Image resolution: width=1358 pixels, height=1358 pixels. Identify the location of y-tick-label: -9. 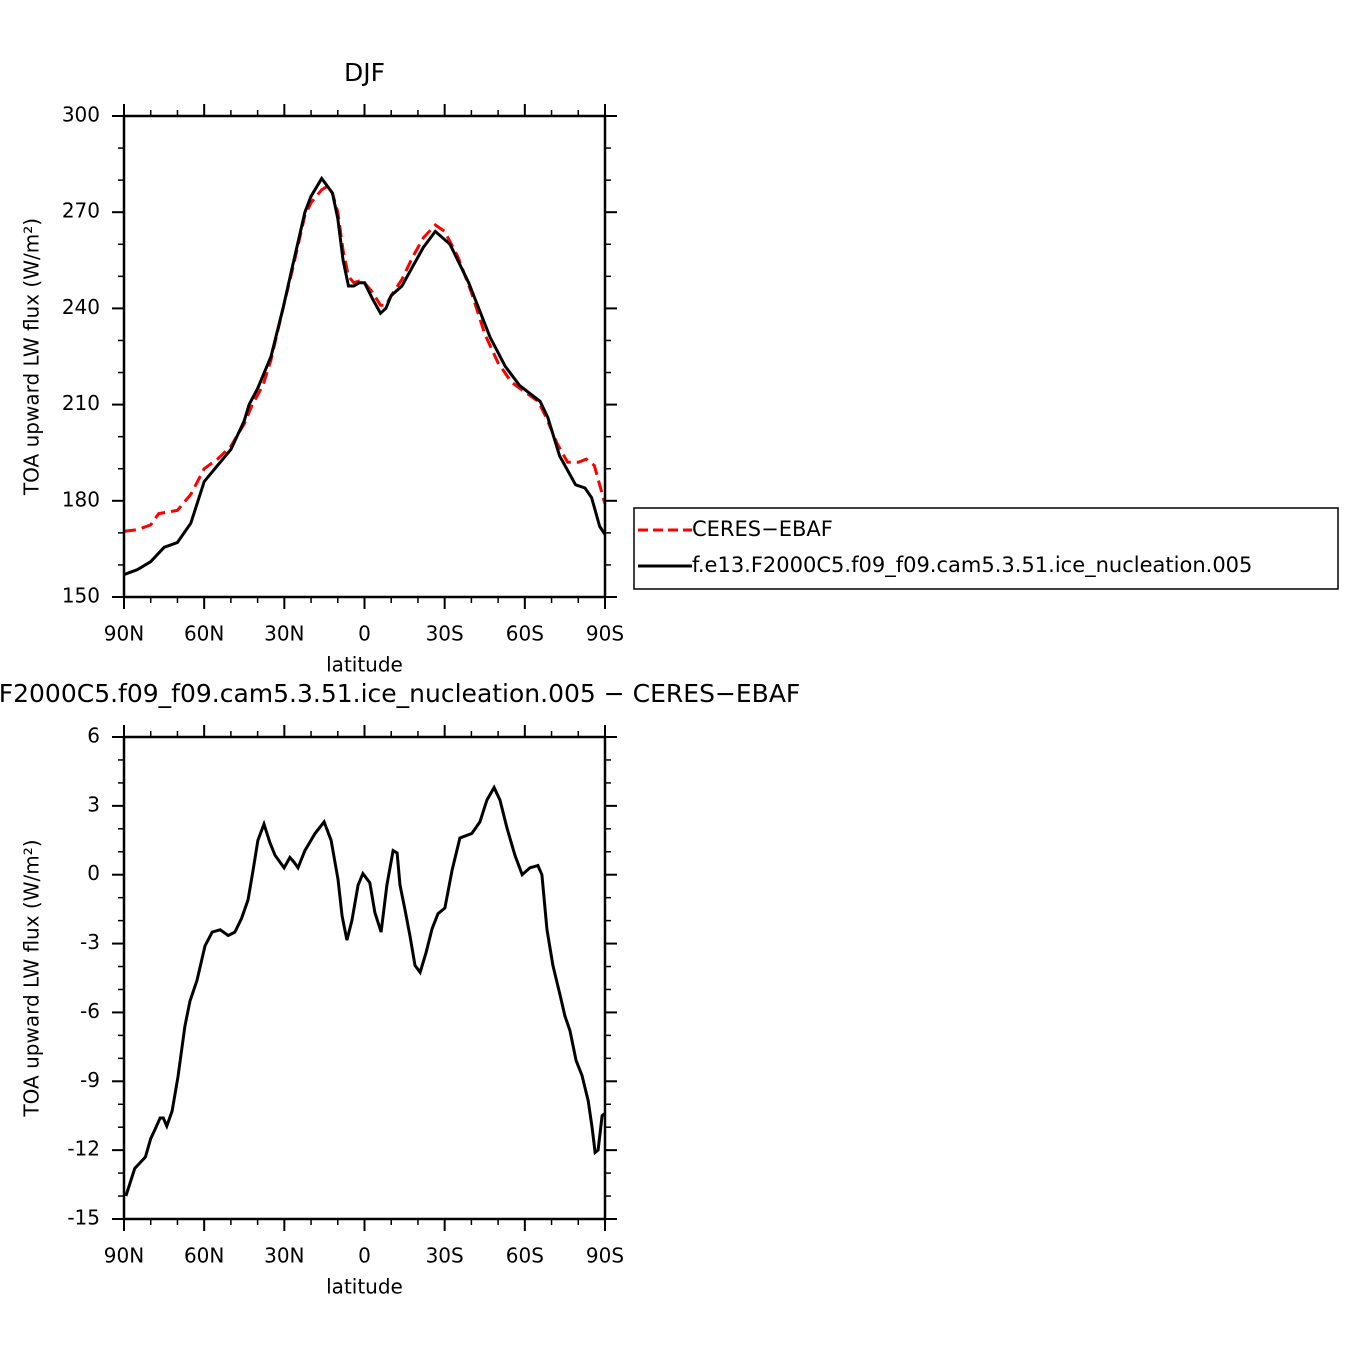
(90, 1080).